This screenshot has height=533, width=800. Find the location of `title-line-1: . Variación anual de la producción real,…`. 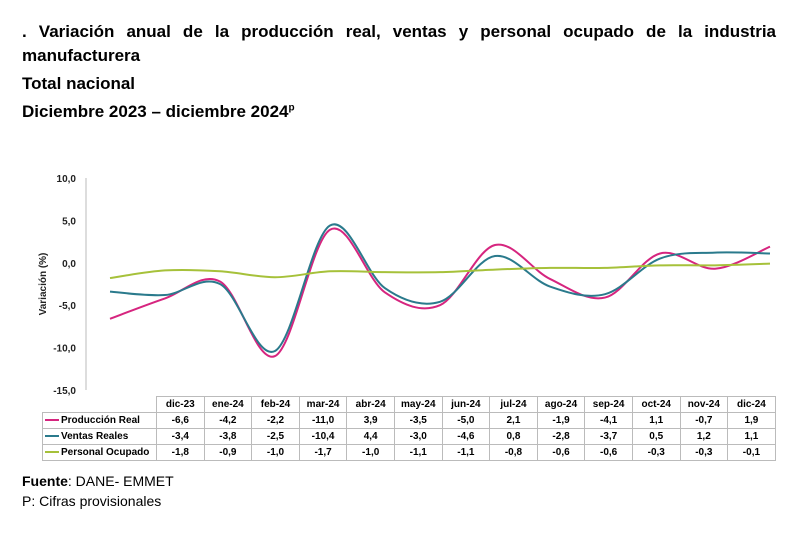

title-line-1: . Variación anual de la producción real,… is located at coordinates (399, 31).